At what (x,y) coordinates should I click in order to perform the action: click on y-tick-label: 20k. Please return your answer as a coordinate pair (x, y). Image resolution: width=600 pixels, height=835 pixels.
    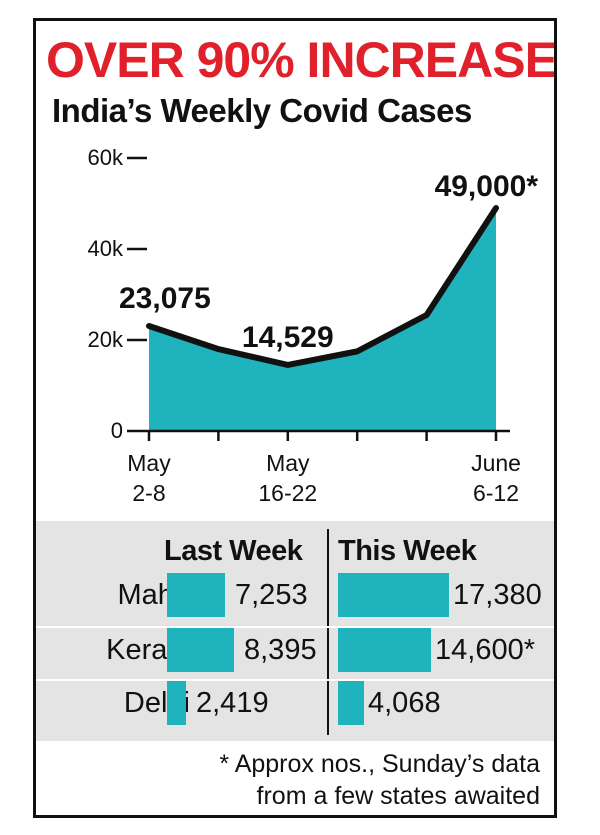
    Looking at the image, I should click on (106, 339).